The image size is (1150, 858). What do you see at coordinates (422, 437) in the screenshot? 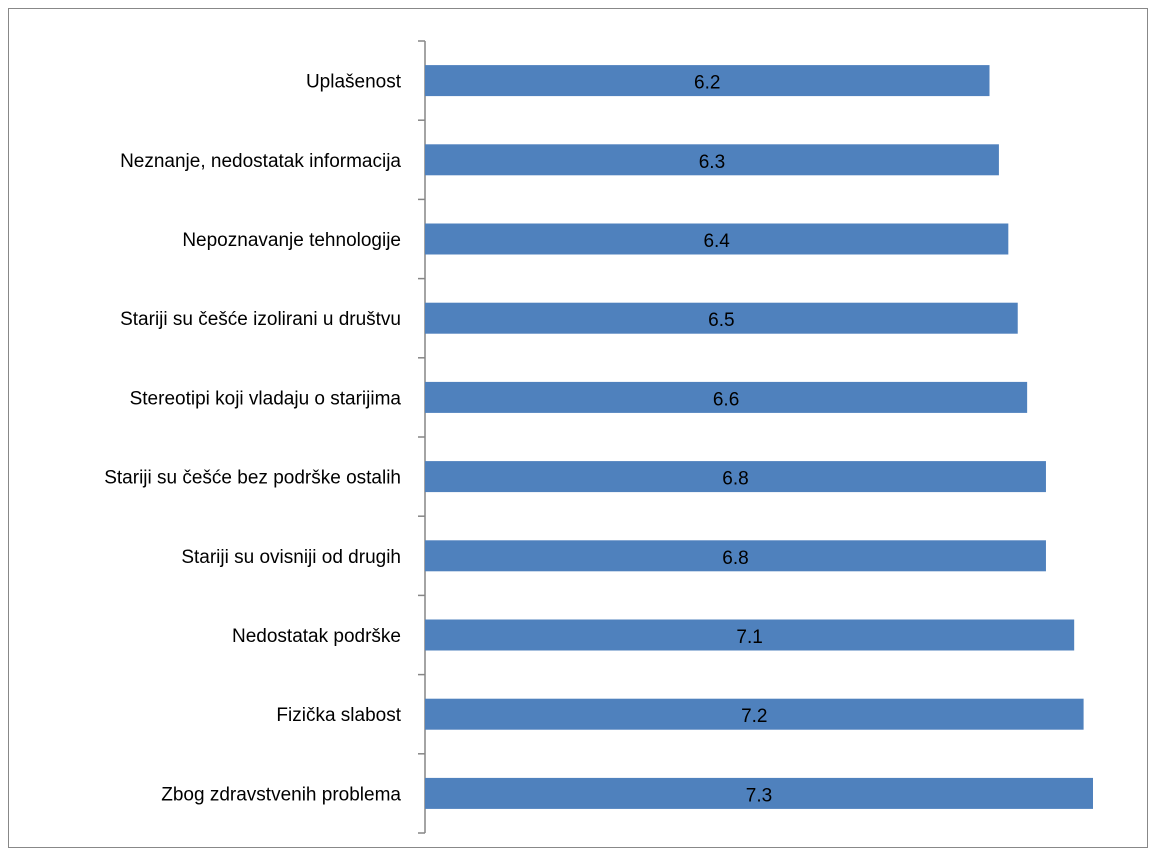
I see `y-axis-group` at bounding box center [422, 437].